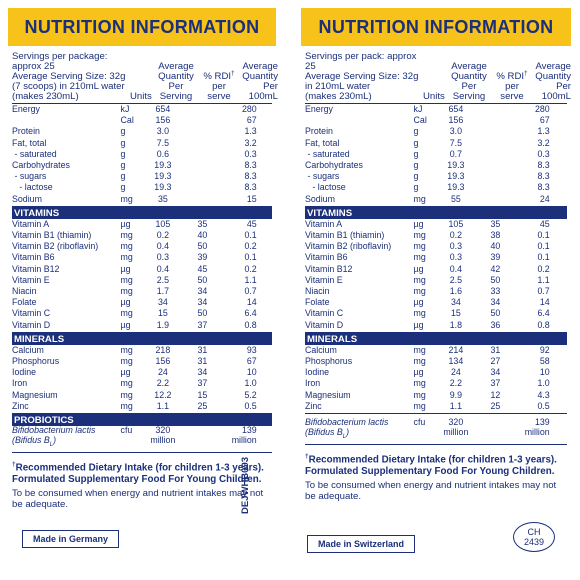 This screenshot has width=580, height=580. What do you see at coordinates (456, 350) in the screenshot?
I see `per-serving-cell: 214` at bounding box center [456, 350].